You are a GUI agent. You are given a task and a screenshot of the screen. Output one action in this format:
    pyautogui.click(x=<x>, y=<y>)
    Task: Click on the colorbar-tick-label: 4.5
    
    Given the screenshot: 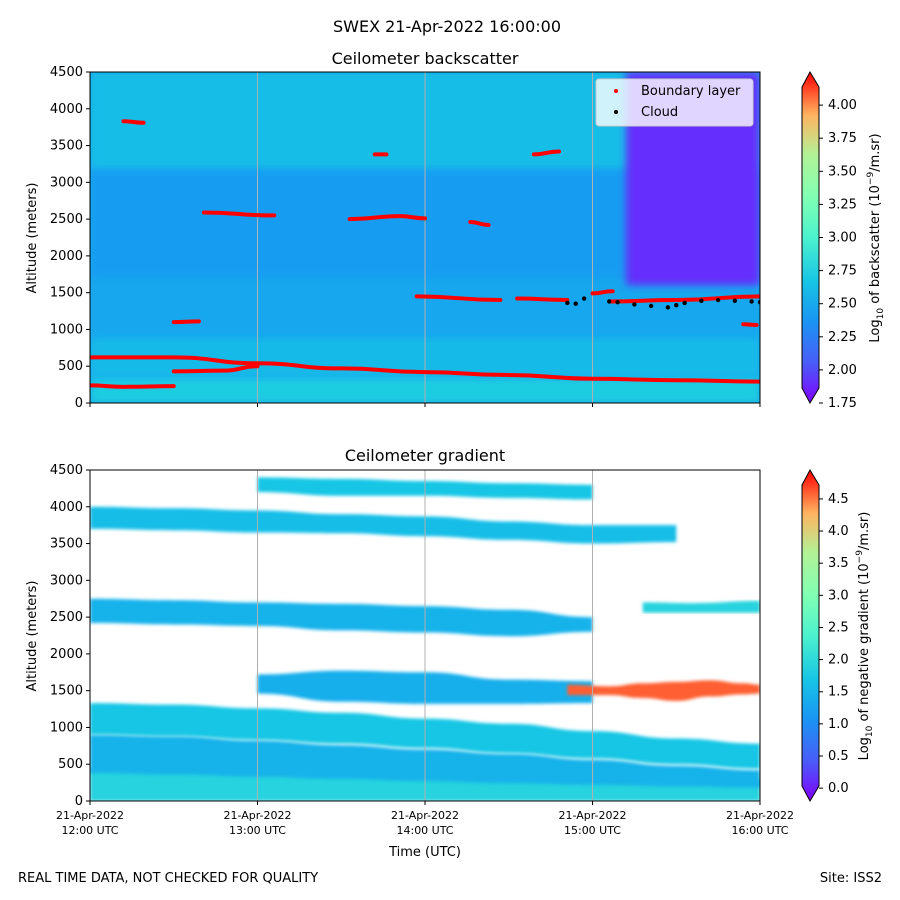 What is the action you would take?
    pyautogui.click(x=838, y=499)
    